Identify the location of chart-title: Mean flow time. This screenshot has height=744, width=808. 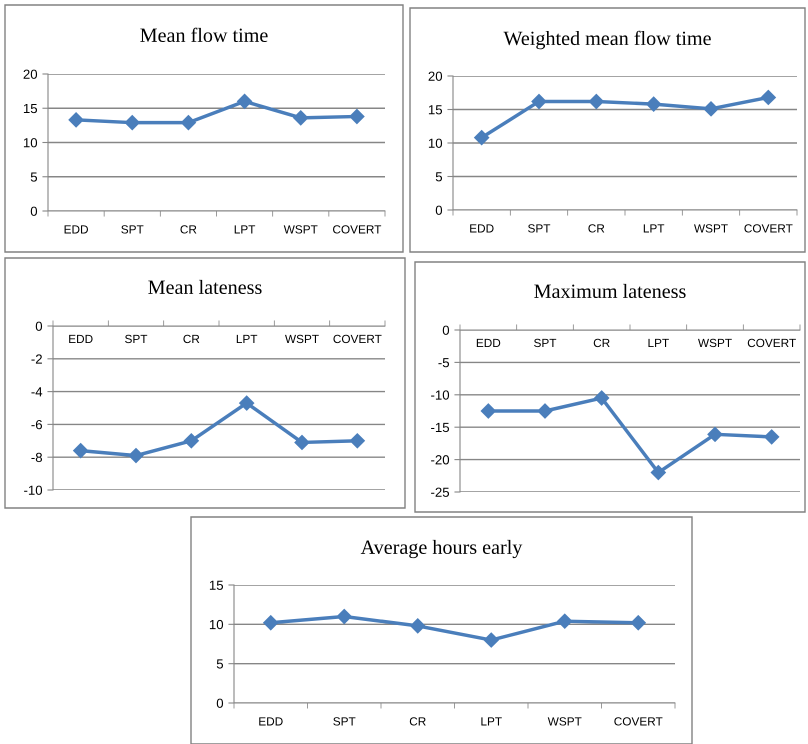
(204, 35).